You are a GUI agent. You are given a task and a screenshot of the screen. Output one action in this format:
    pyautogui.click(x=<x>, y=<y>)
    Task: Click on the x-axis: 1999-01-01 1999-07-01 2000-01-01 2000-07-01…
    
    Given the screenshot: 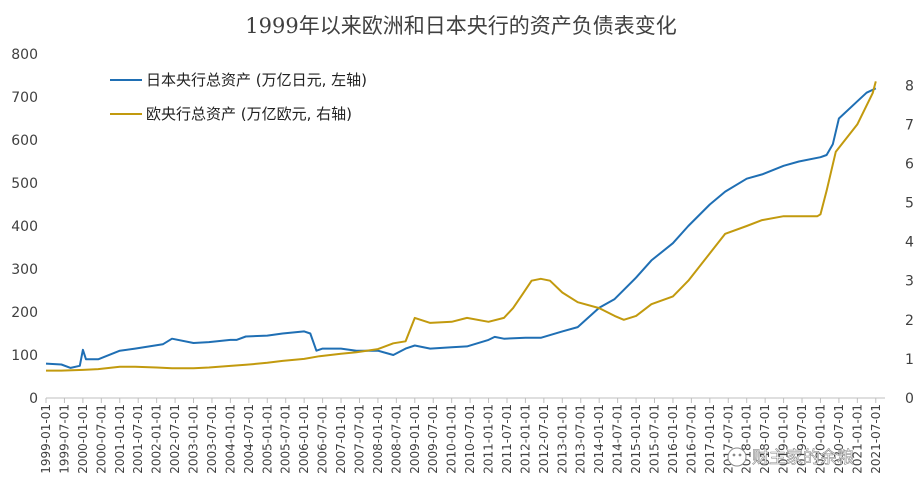 What is the action you would take?
    pyautogui.click(x=462, y=435)
    